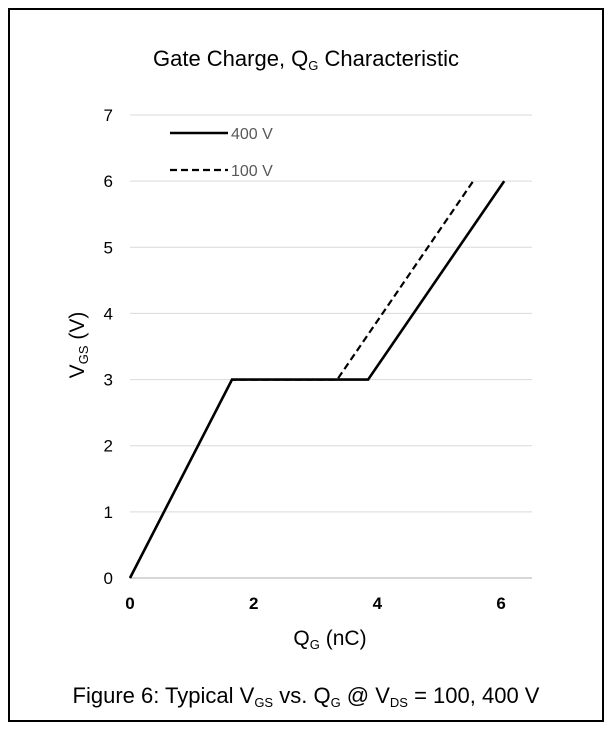 The image size is (613, 732). Describe the element at coordinates (329, 639) in the screenshot. I see `x-axis-label: QG (nC)` at that location.